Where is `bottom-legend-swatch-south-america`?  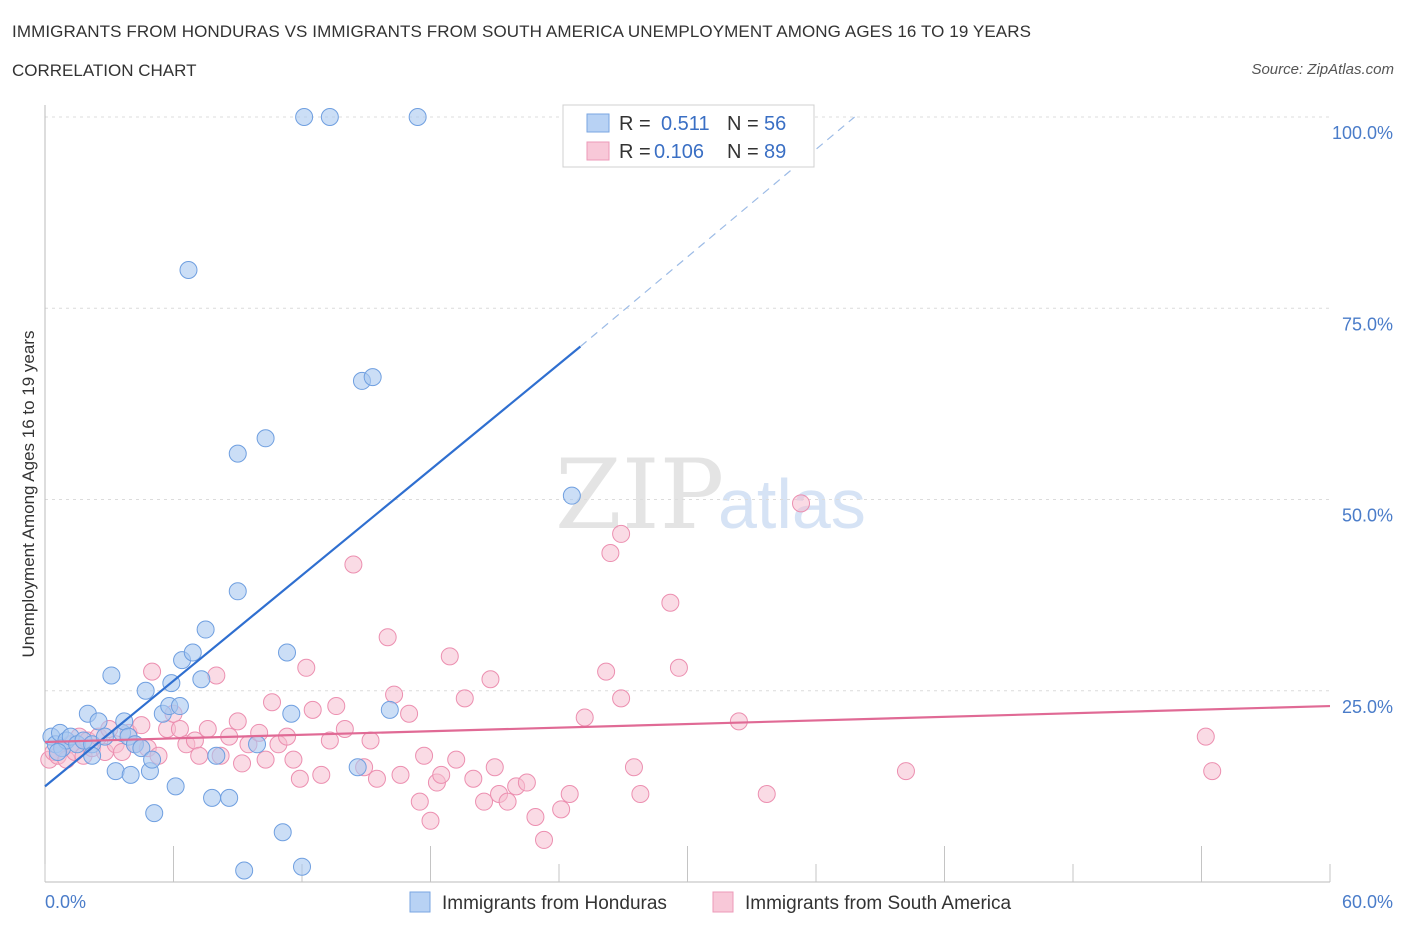 bottom-legend-swatch-south-america is located at coordinates (723, 902).